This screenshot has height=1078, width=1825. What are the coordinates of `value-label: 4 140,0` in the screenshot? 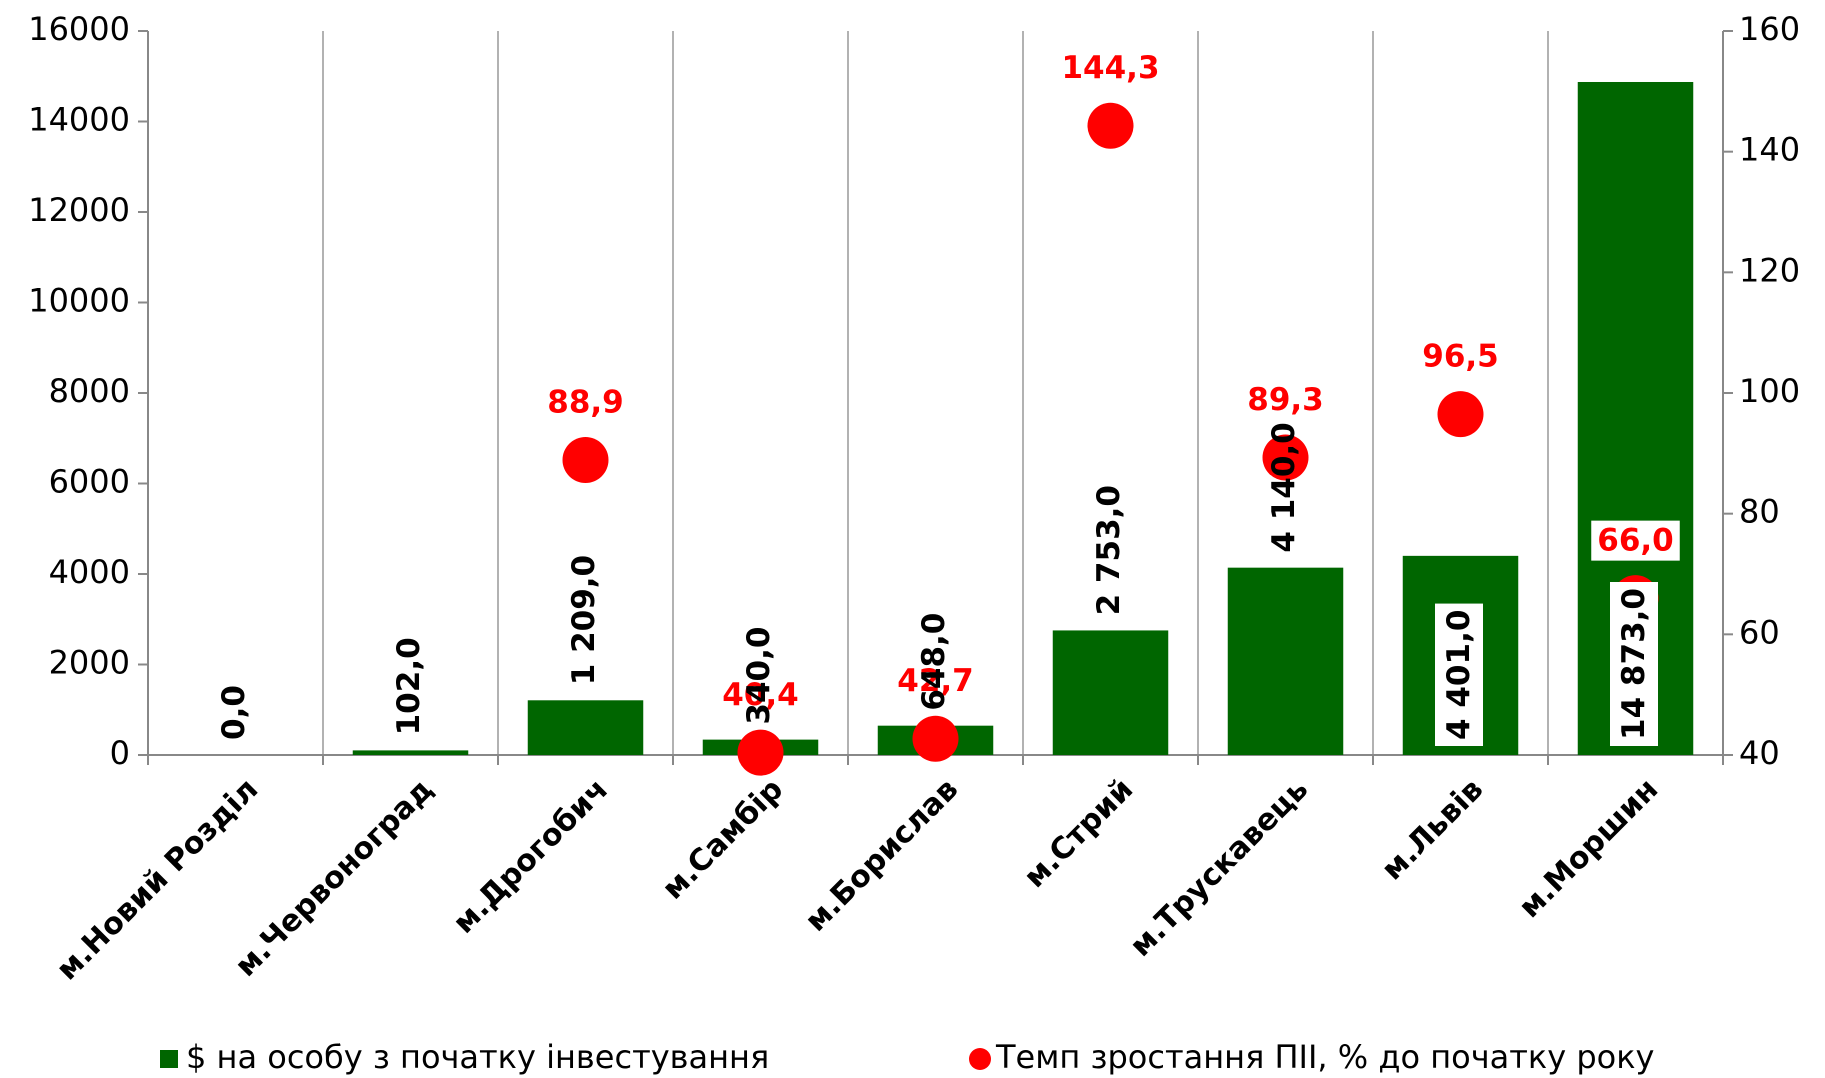 It's located at (1284, 487).